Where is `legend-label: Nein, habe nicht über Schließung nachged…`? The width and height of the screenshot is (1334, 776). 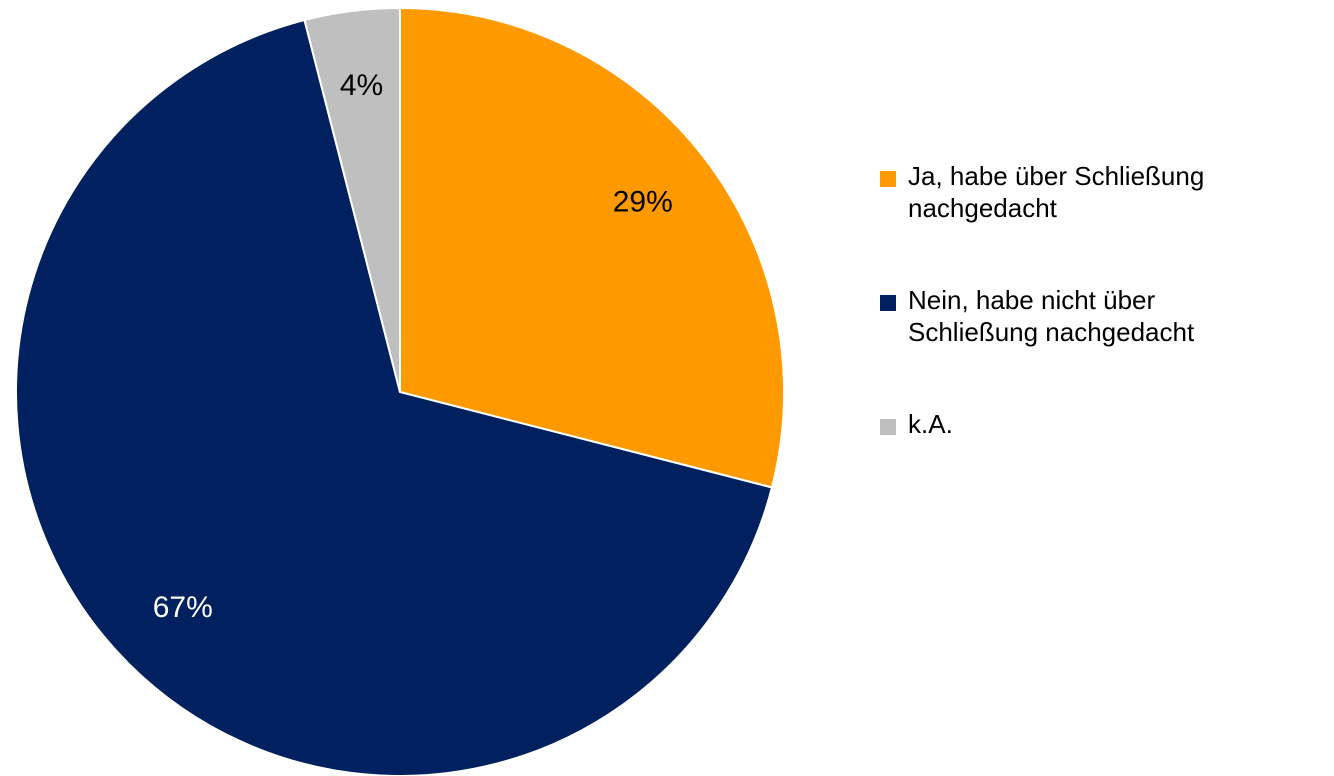 legend-label: Nein, habe nicht über Schließung nachged… is located at coordinates (1051, 316).